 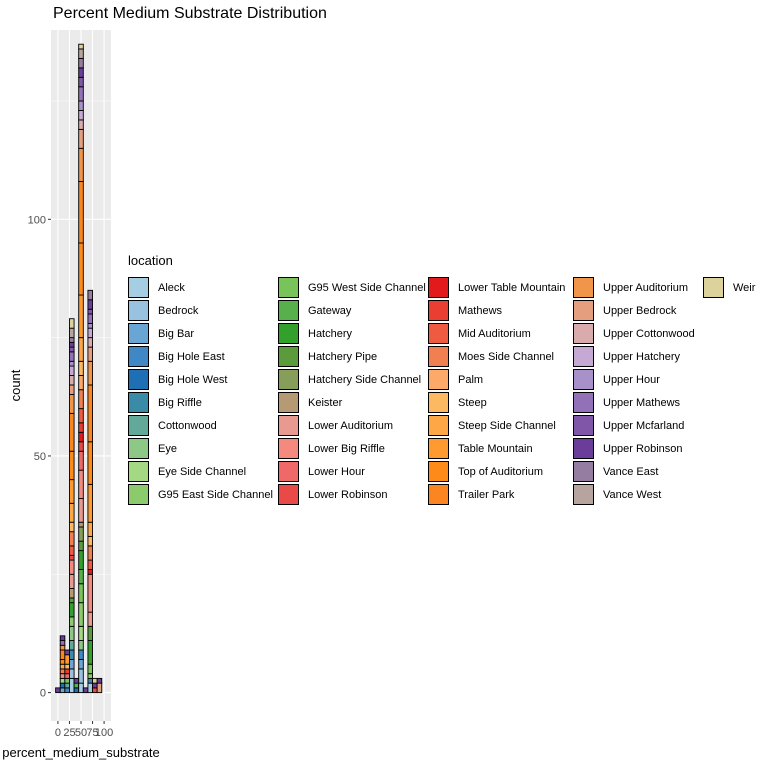 What do you see at coordinates (72, 380) in the screenshot?
I see `bar-segment-upper-cottonwood` at bounding box center [72, 380].